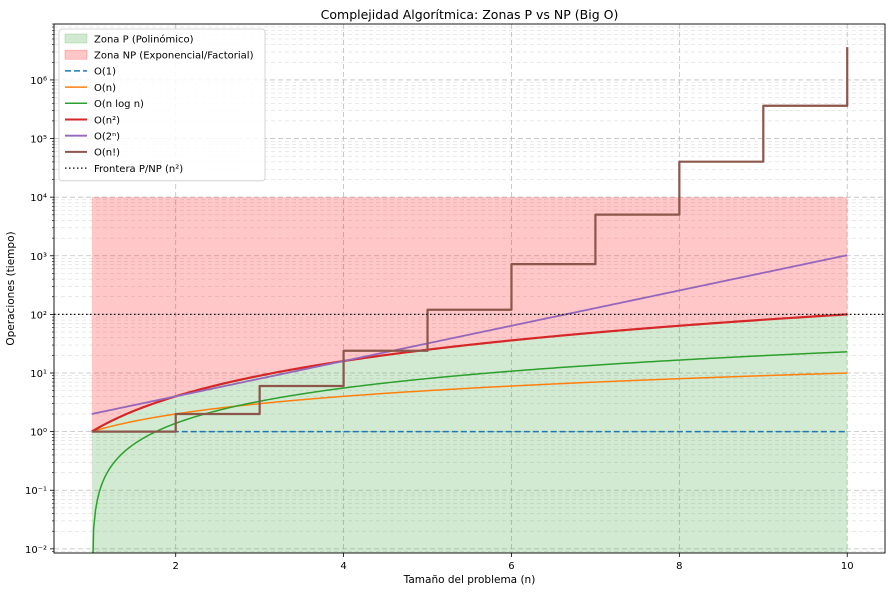 The width and height of the screenshot is (892, 597). What do you see at coordinates (105, 88) in the screenshot?
I see `legend-entry-label: O(n)` at bounding box center [105, 88].